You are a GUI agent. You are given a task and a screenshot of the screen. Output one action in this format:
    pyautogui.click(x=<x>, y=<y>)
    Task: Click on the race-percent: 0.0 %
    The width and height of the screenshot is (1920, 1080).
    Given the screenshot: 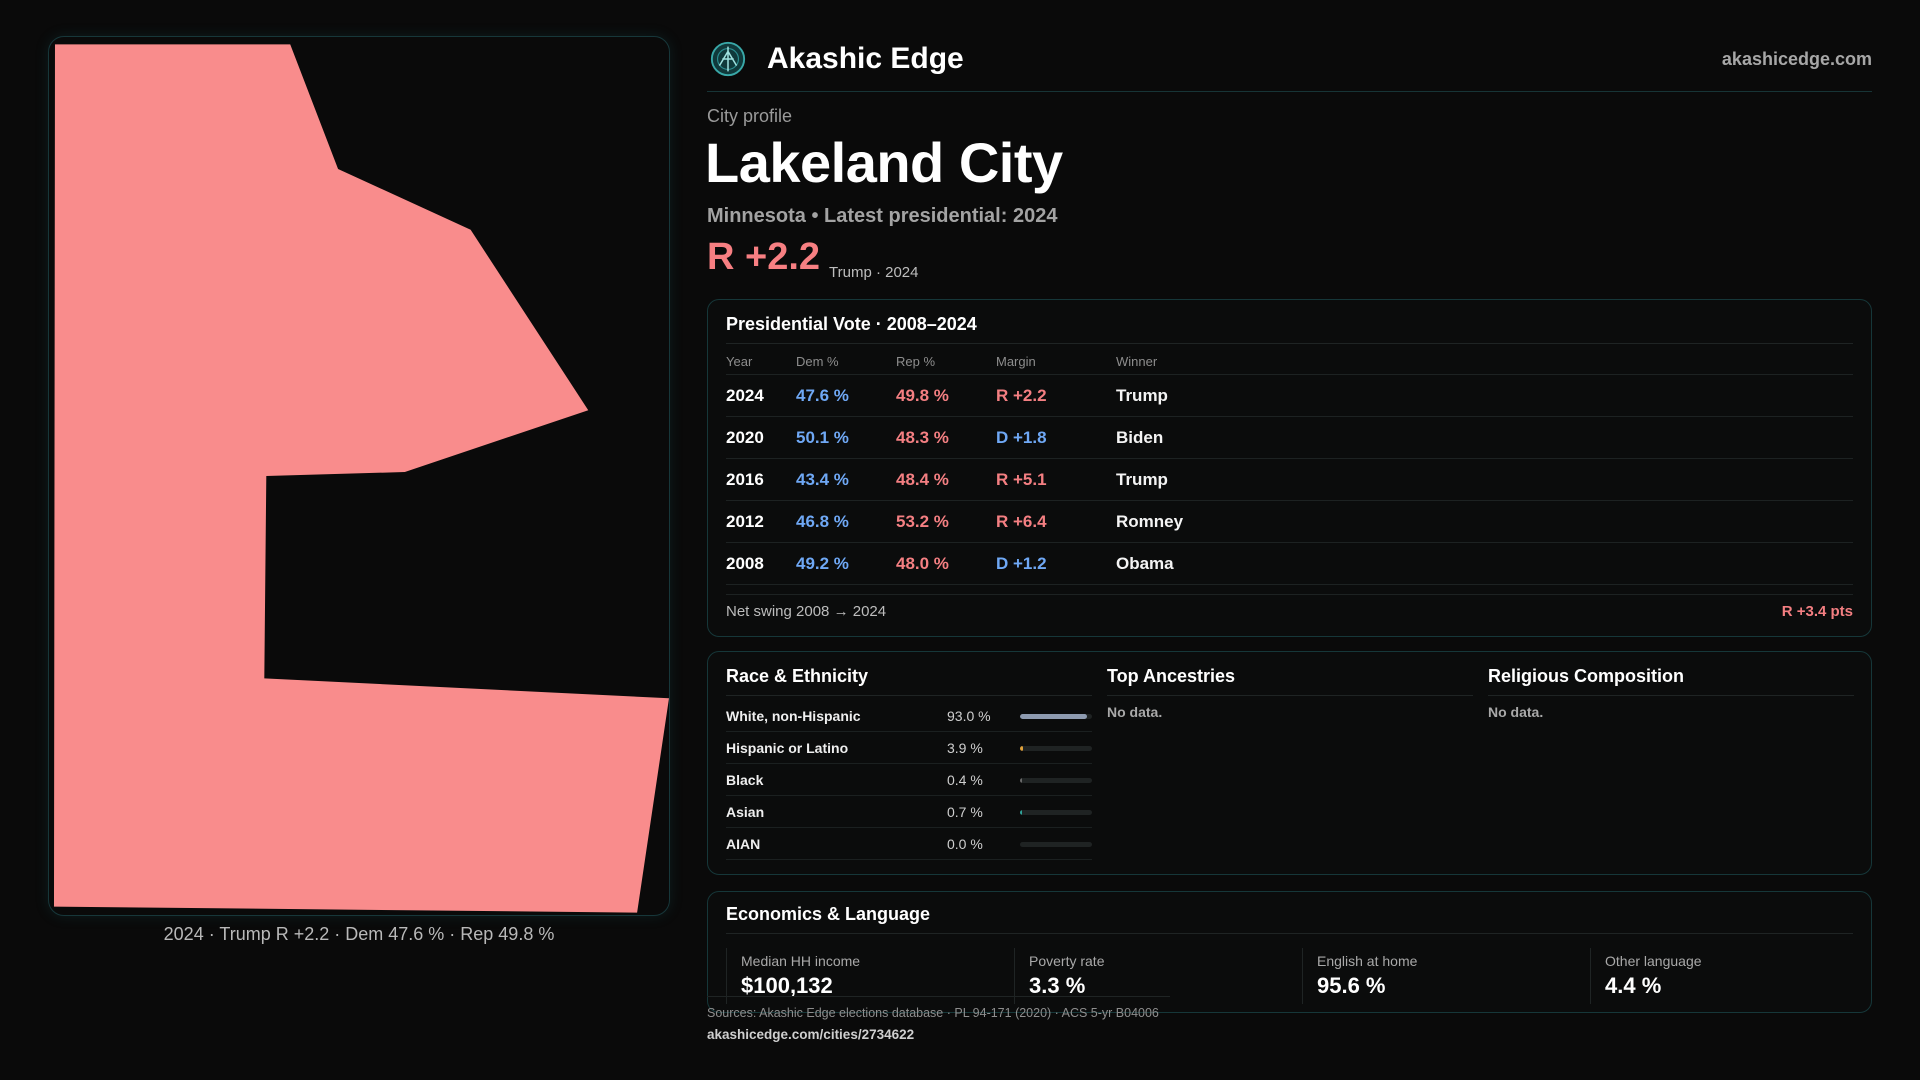 What is the action you would take?
    pyautogui.click(x=965, y=844)
    